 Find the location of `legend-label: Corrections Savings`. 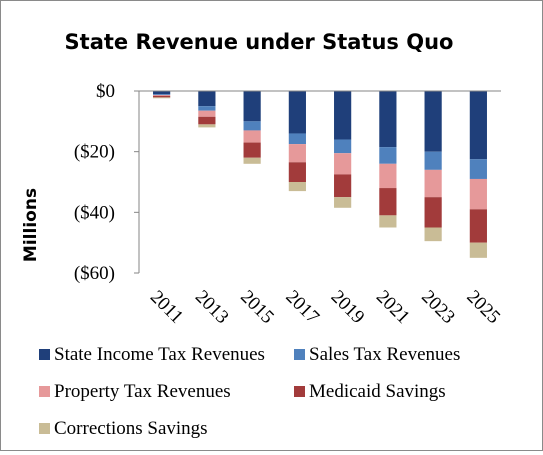

legend-label: Corrections Savings is located at coordinates (131, 428).